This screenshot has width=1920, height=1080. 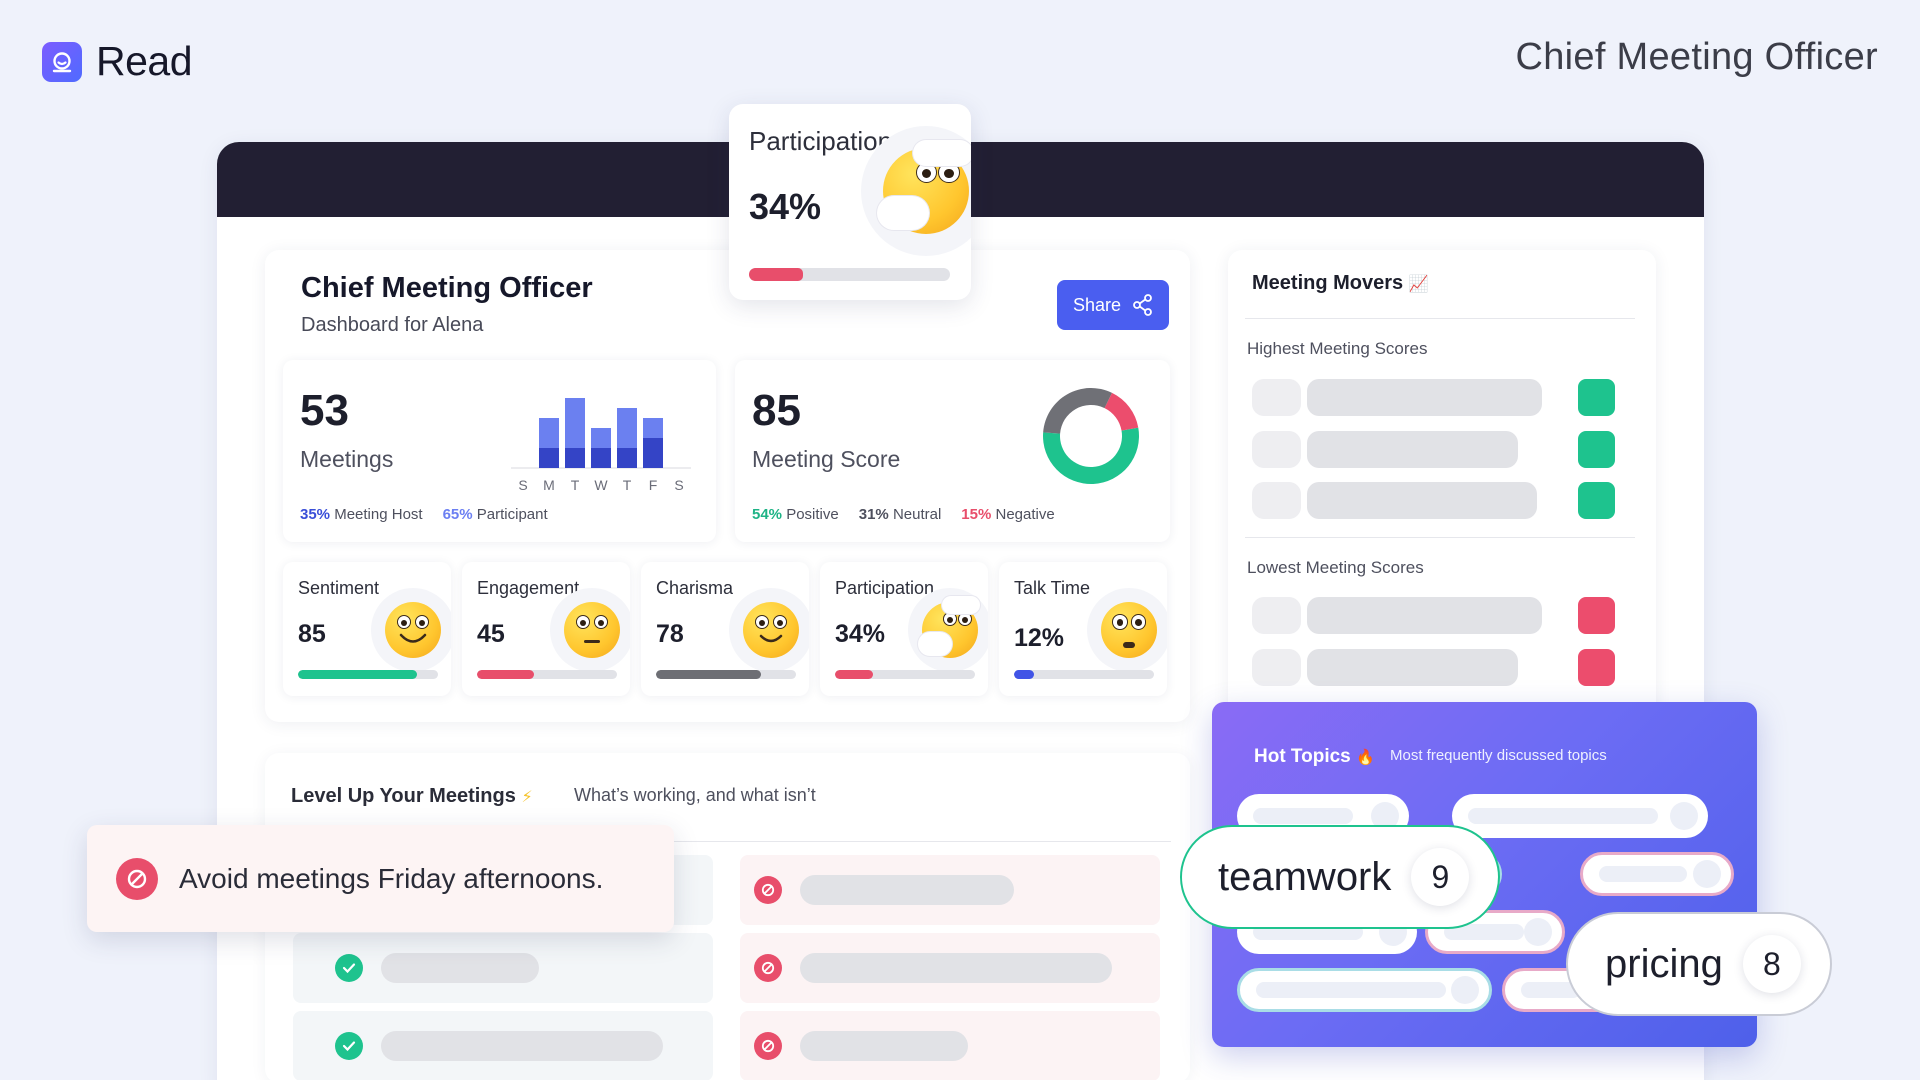 What do you see at coordinates (821, 141) in the screenshot?
I see `participation-label: Participation` at bounding box center [821, 141].